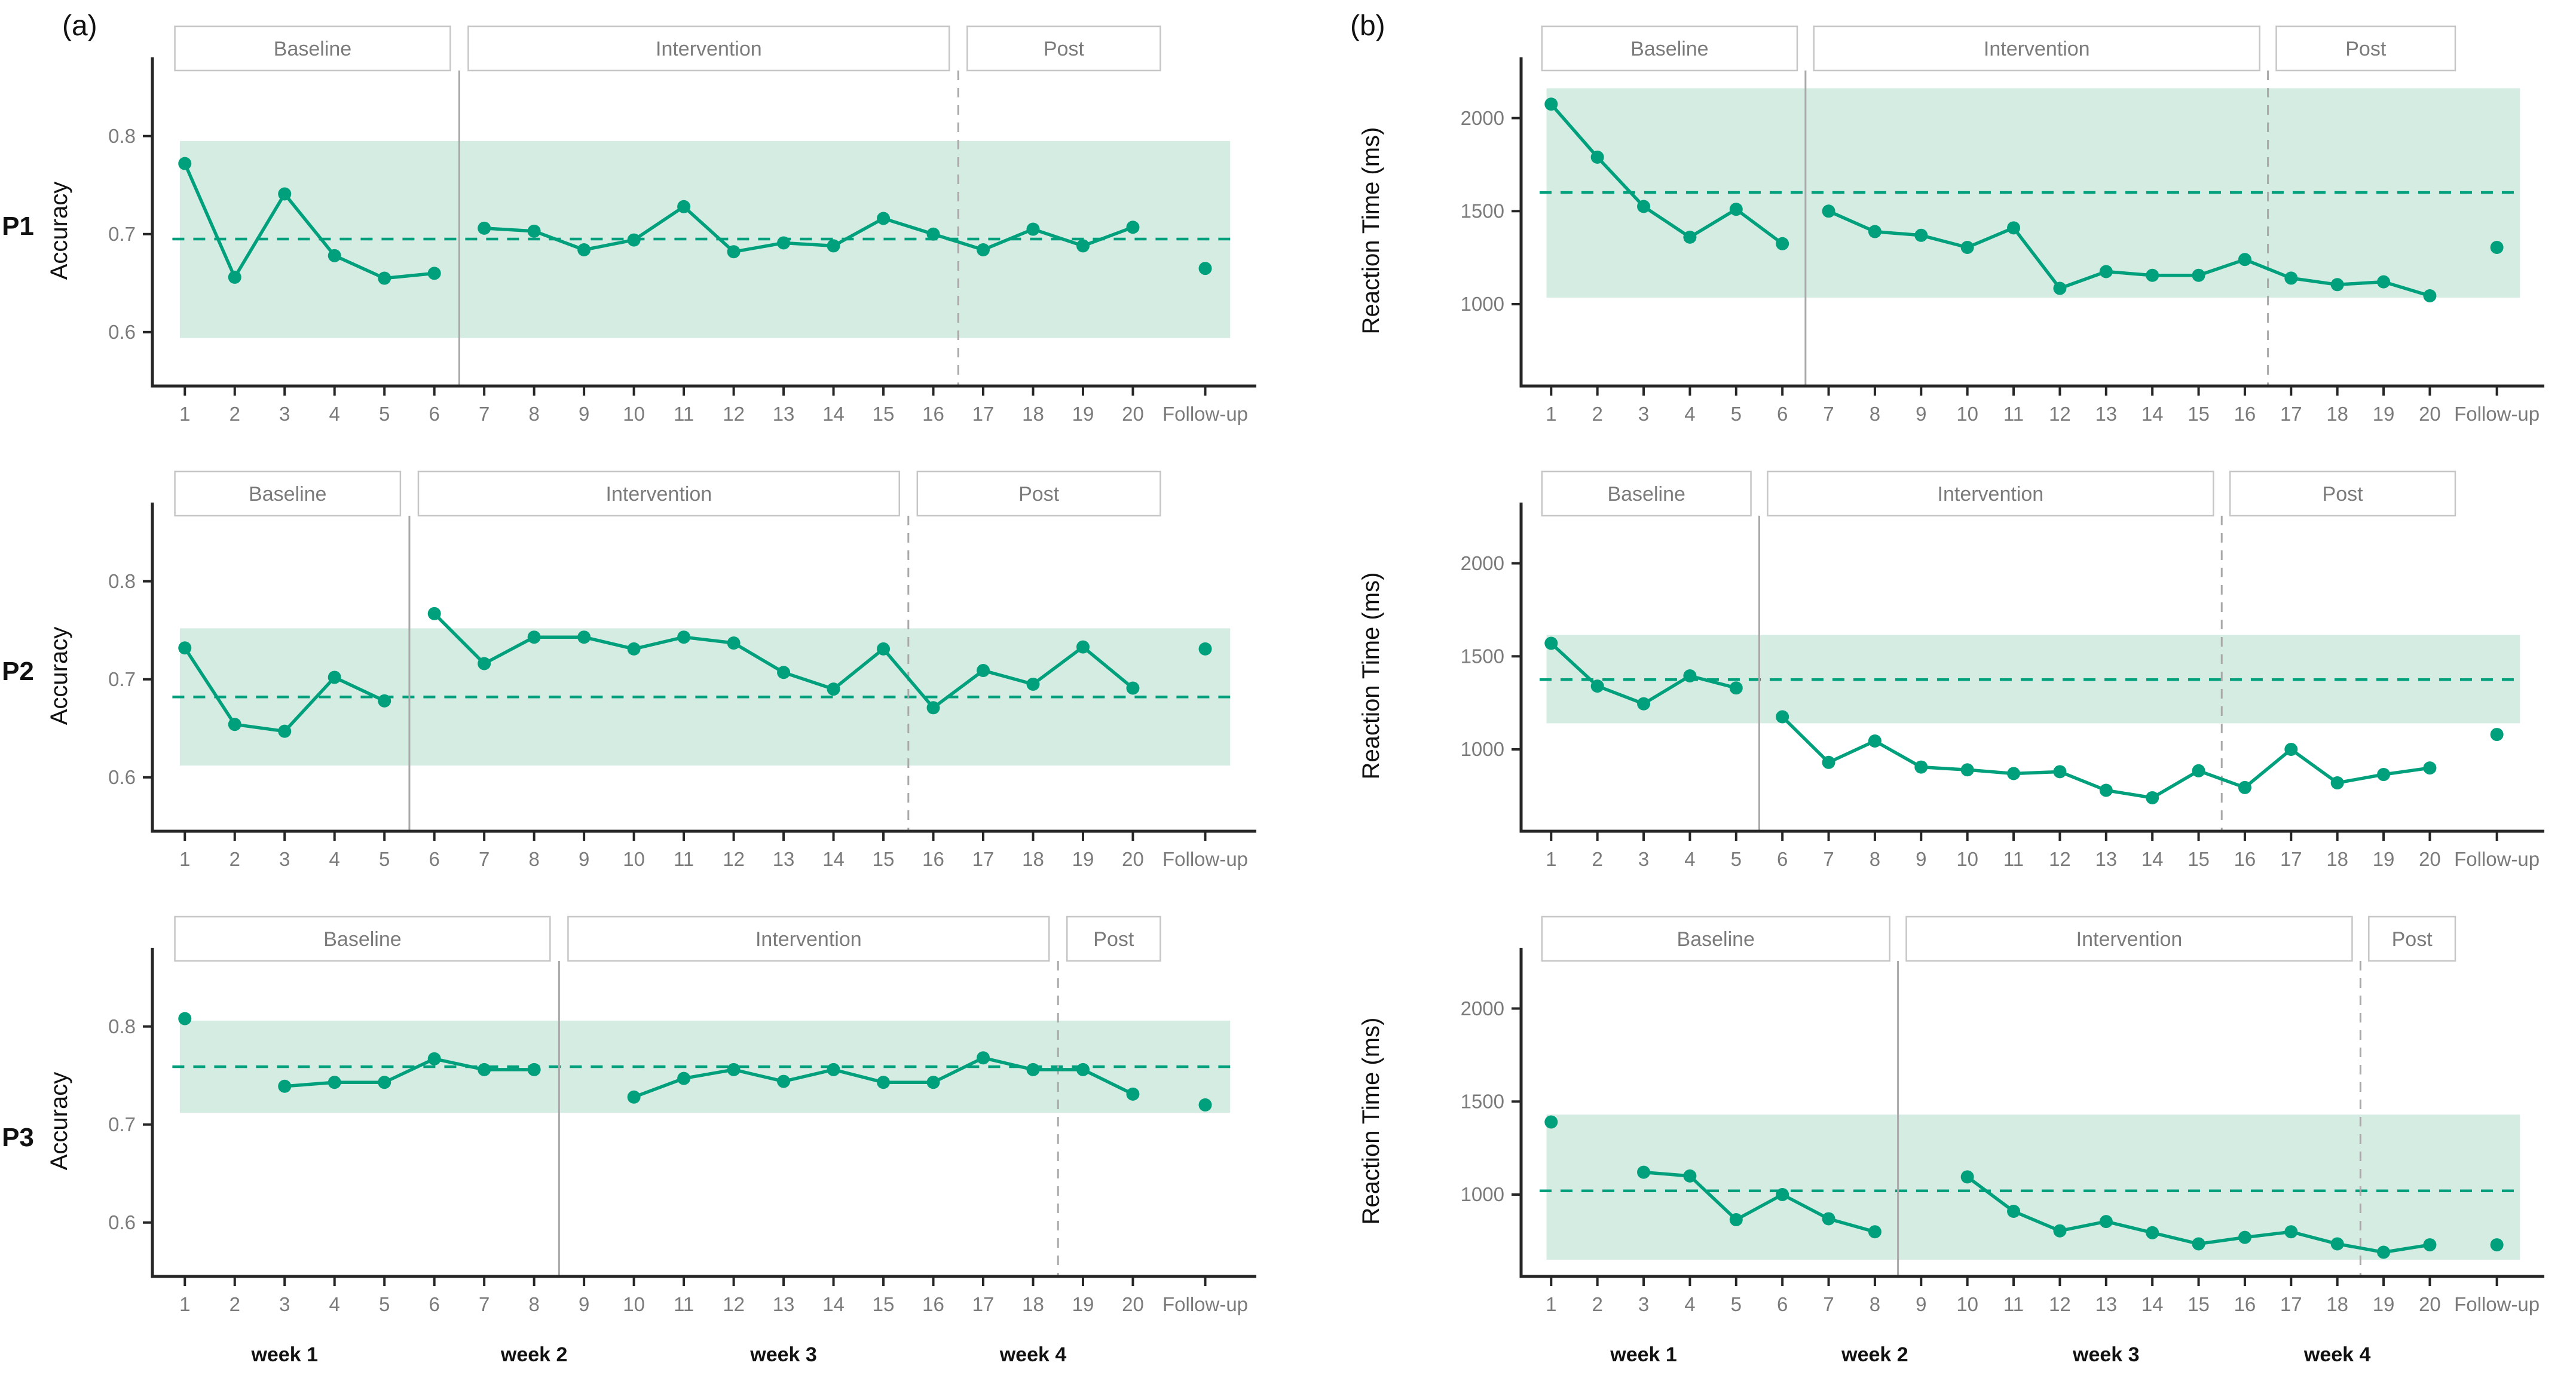 This screenshot has height=1387, width=2576. Describe the element at coordinates (122, 777) in the screenshot. I see `svg-text: 0.6` at that location.